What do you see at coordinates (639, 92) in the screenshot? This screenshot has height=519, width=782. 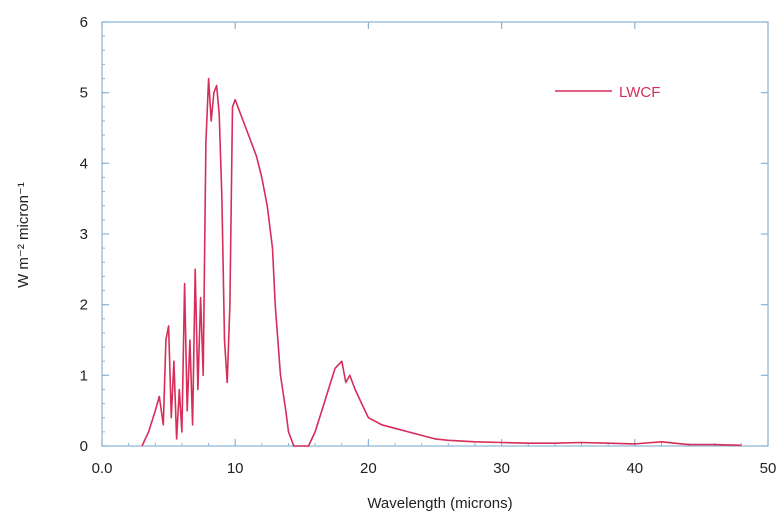 I see `legend-label-lwcf: LWCF` at bounding box center [639, 92].